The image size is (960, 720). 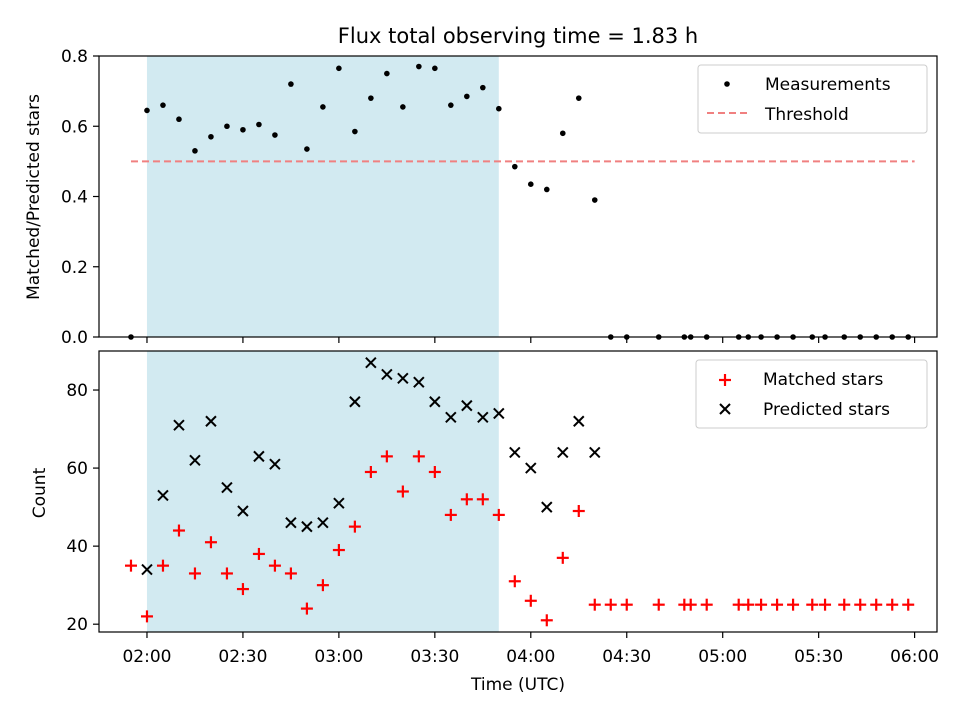 What do you see at coordinates (82, 508) in the screenshot?
I see `bottom-y-ticks: 20 40 60 80` at bounding box center [82, 508].